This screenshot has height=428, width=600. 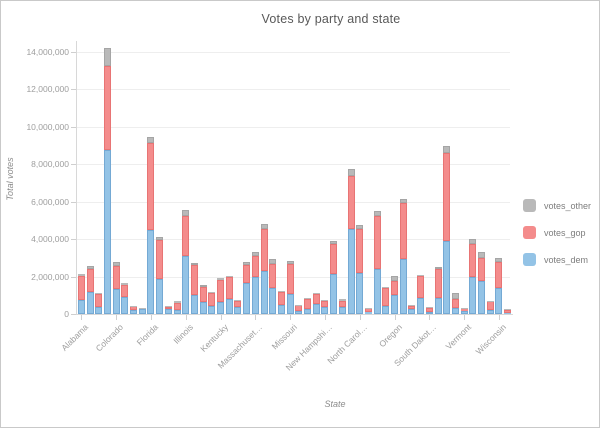 I want to click on bar-segment-votes_other-louisiana, so click(x=229, y=276).